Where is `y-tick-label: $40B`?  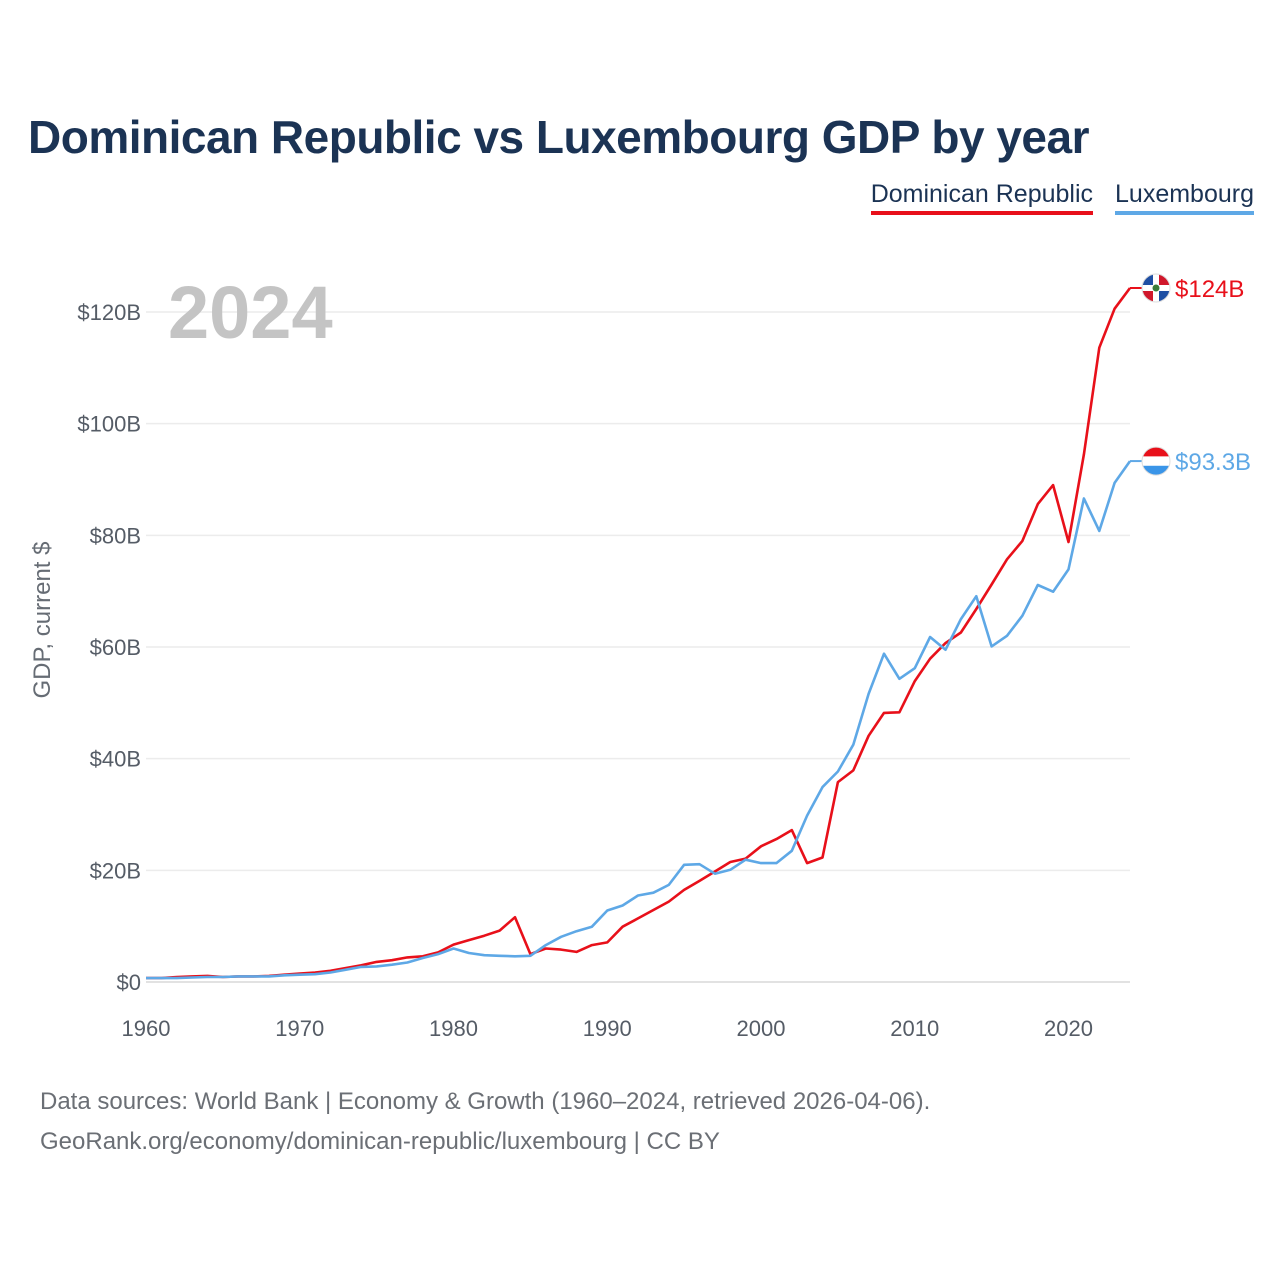 y-tick-label: $40B is located at coordinates (115, 759).